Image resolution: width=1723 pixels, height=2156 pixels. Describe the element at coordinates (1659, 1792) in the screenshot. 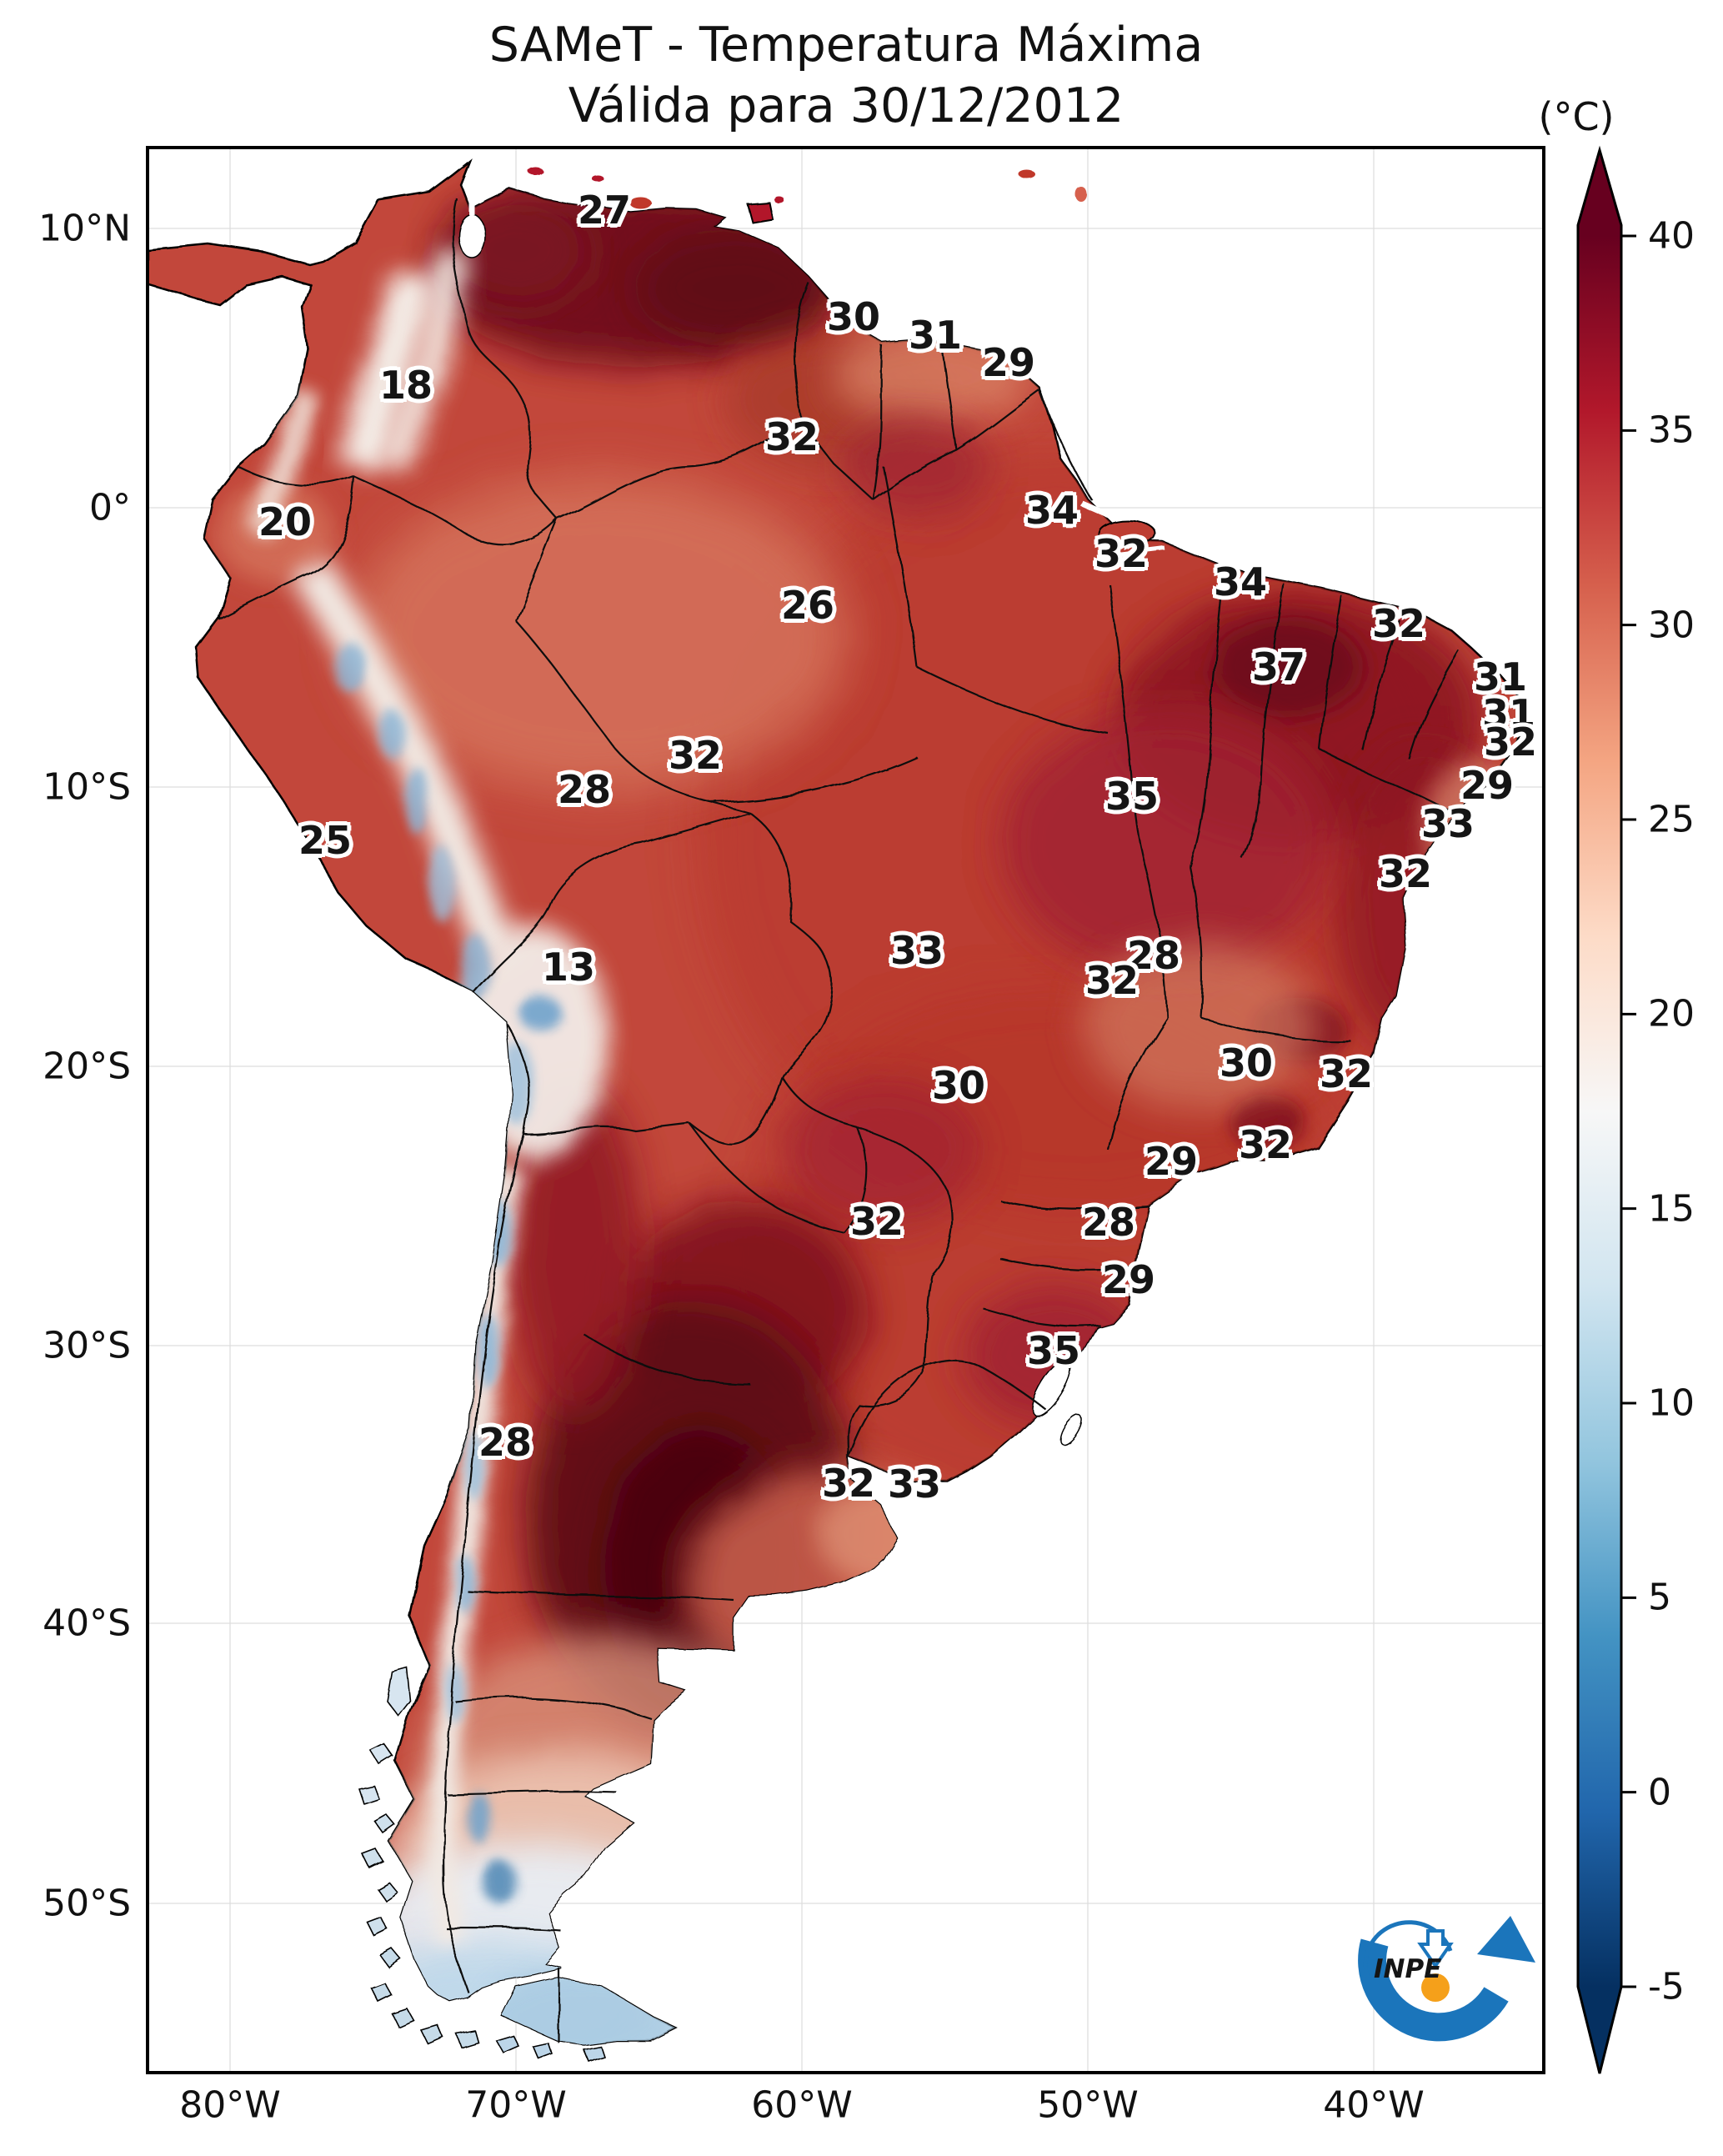

I see `colorbar-tick-label: 0` at that location.